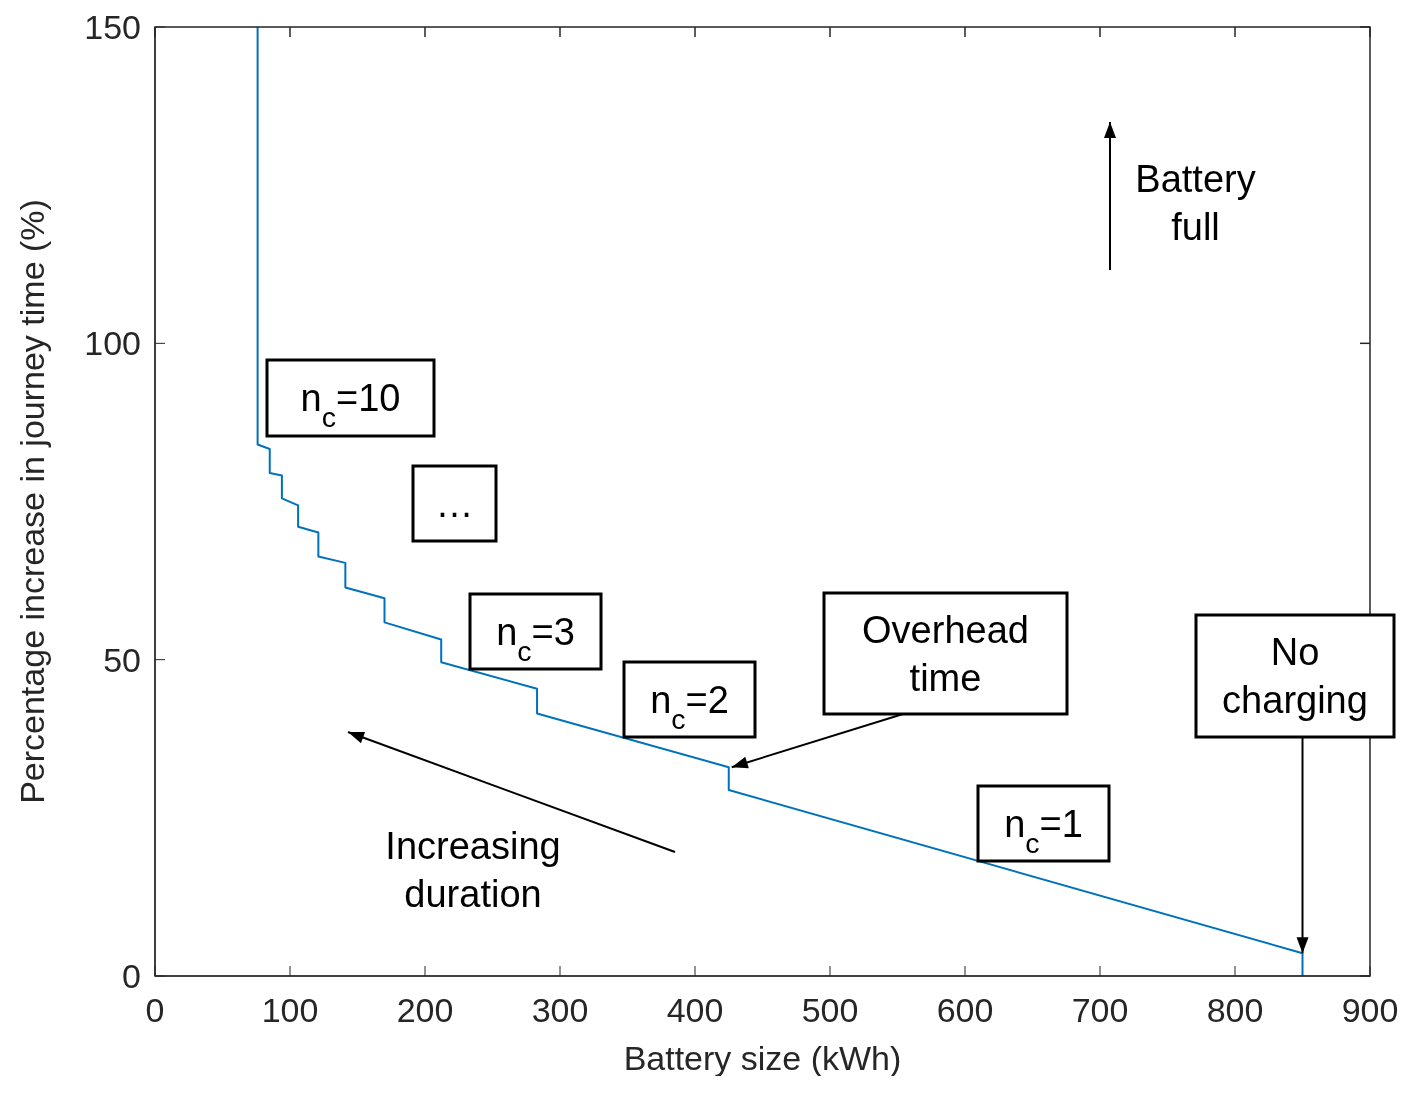  I want to click on annotation: n$_{c}$=3, so click(535, 638).